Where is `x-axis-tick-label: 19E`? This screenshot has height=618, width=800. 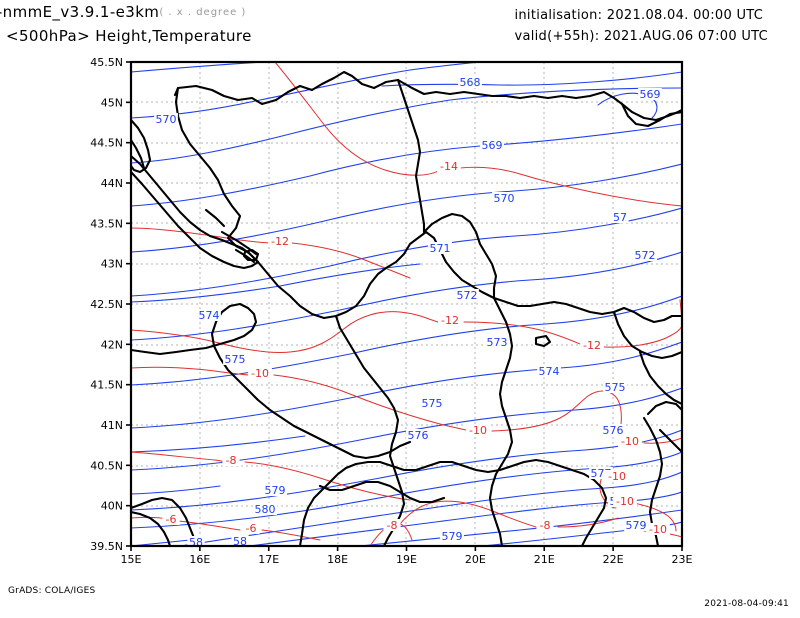
x-axis-tick-label: 19E is located at coordinates (406, 559).